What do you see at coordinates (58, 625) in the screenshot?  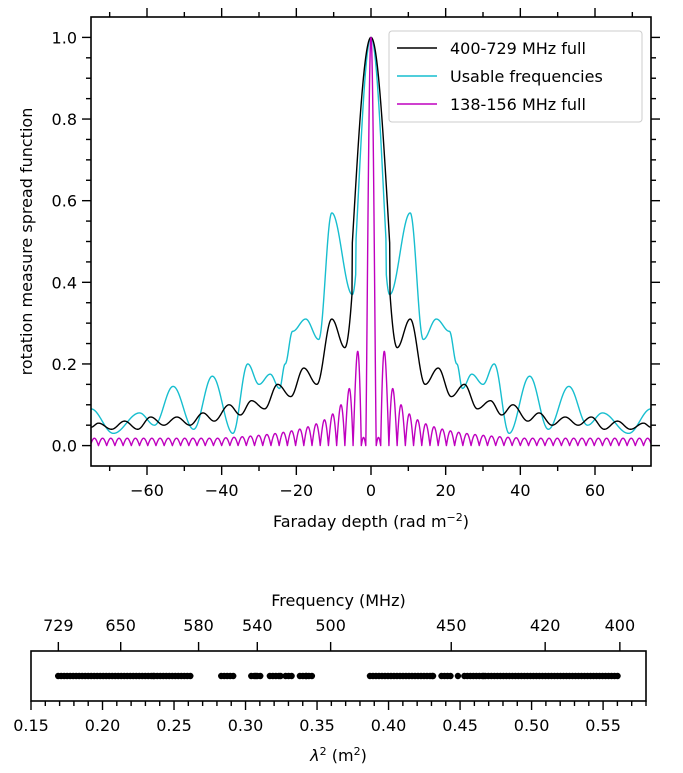 I see `frequency-tick-label: 729` at bounding box center [58, 625].